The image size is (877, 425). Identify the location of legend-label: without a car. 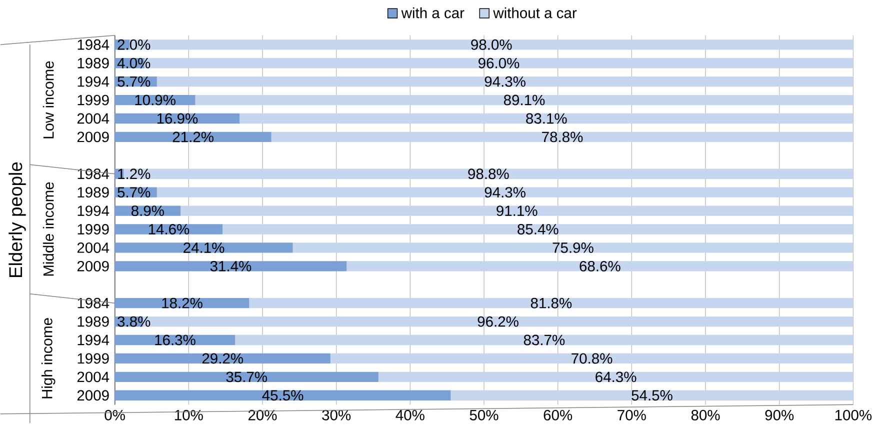
(535, 12).